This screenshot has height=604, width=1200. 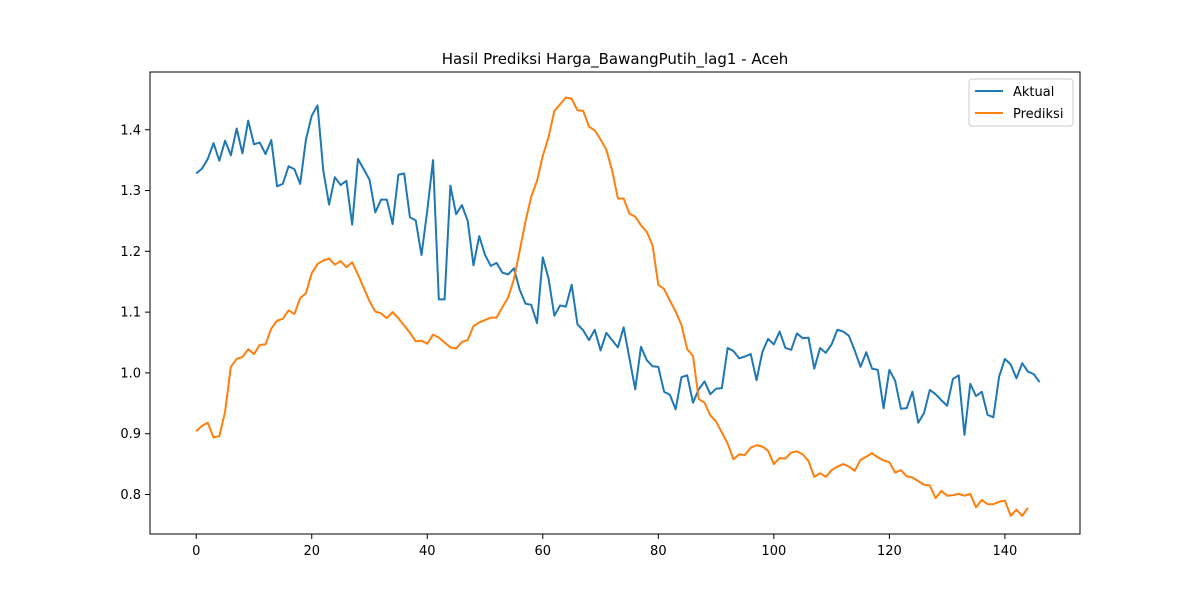 What do you see at coordinates (130, 495) in the screenshot?
I see `y-tick-label: 0.8` at bounding box center [130, 495].